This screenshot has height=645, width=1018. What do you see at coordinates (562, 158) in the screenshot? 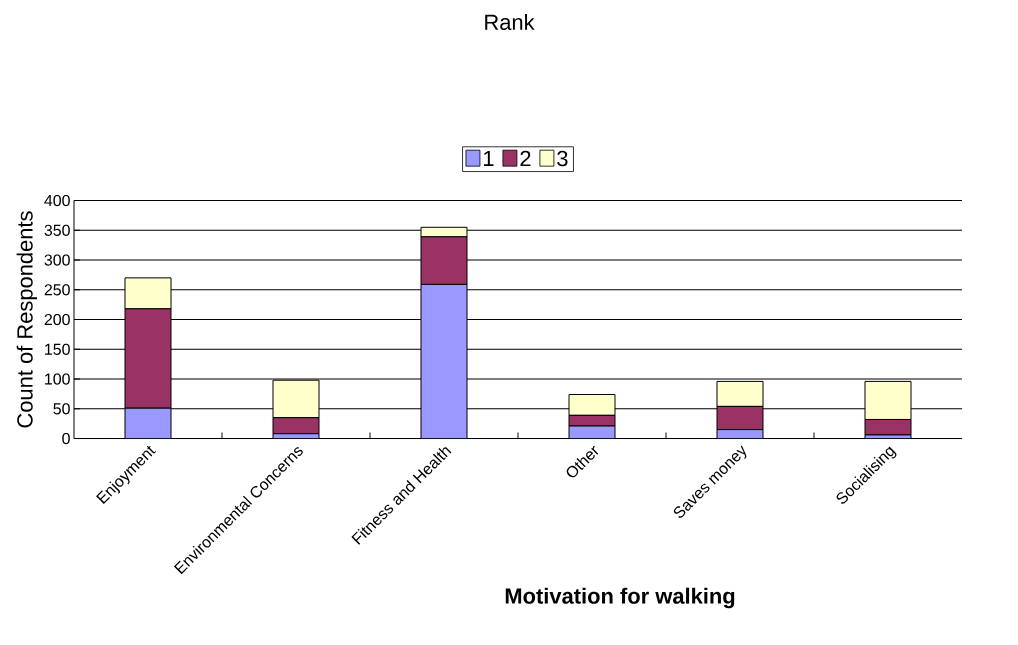
I see `legend-label: 3` at bounding box center [562, 158].